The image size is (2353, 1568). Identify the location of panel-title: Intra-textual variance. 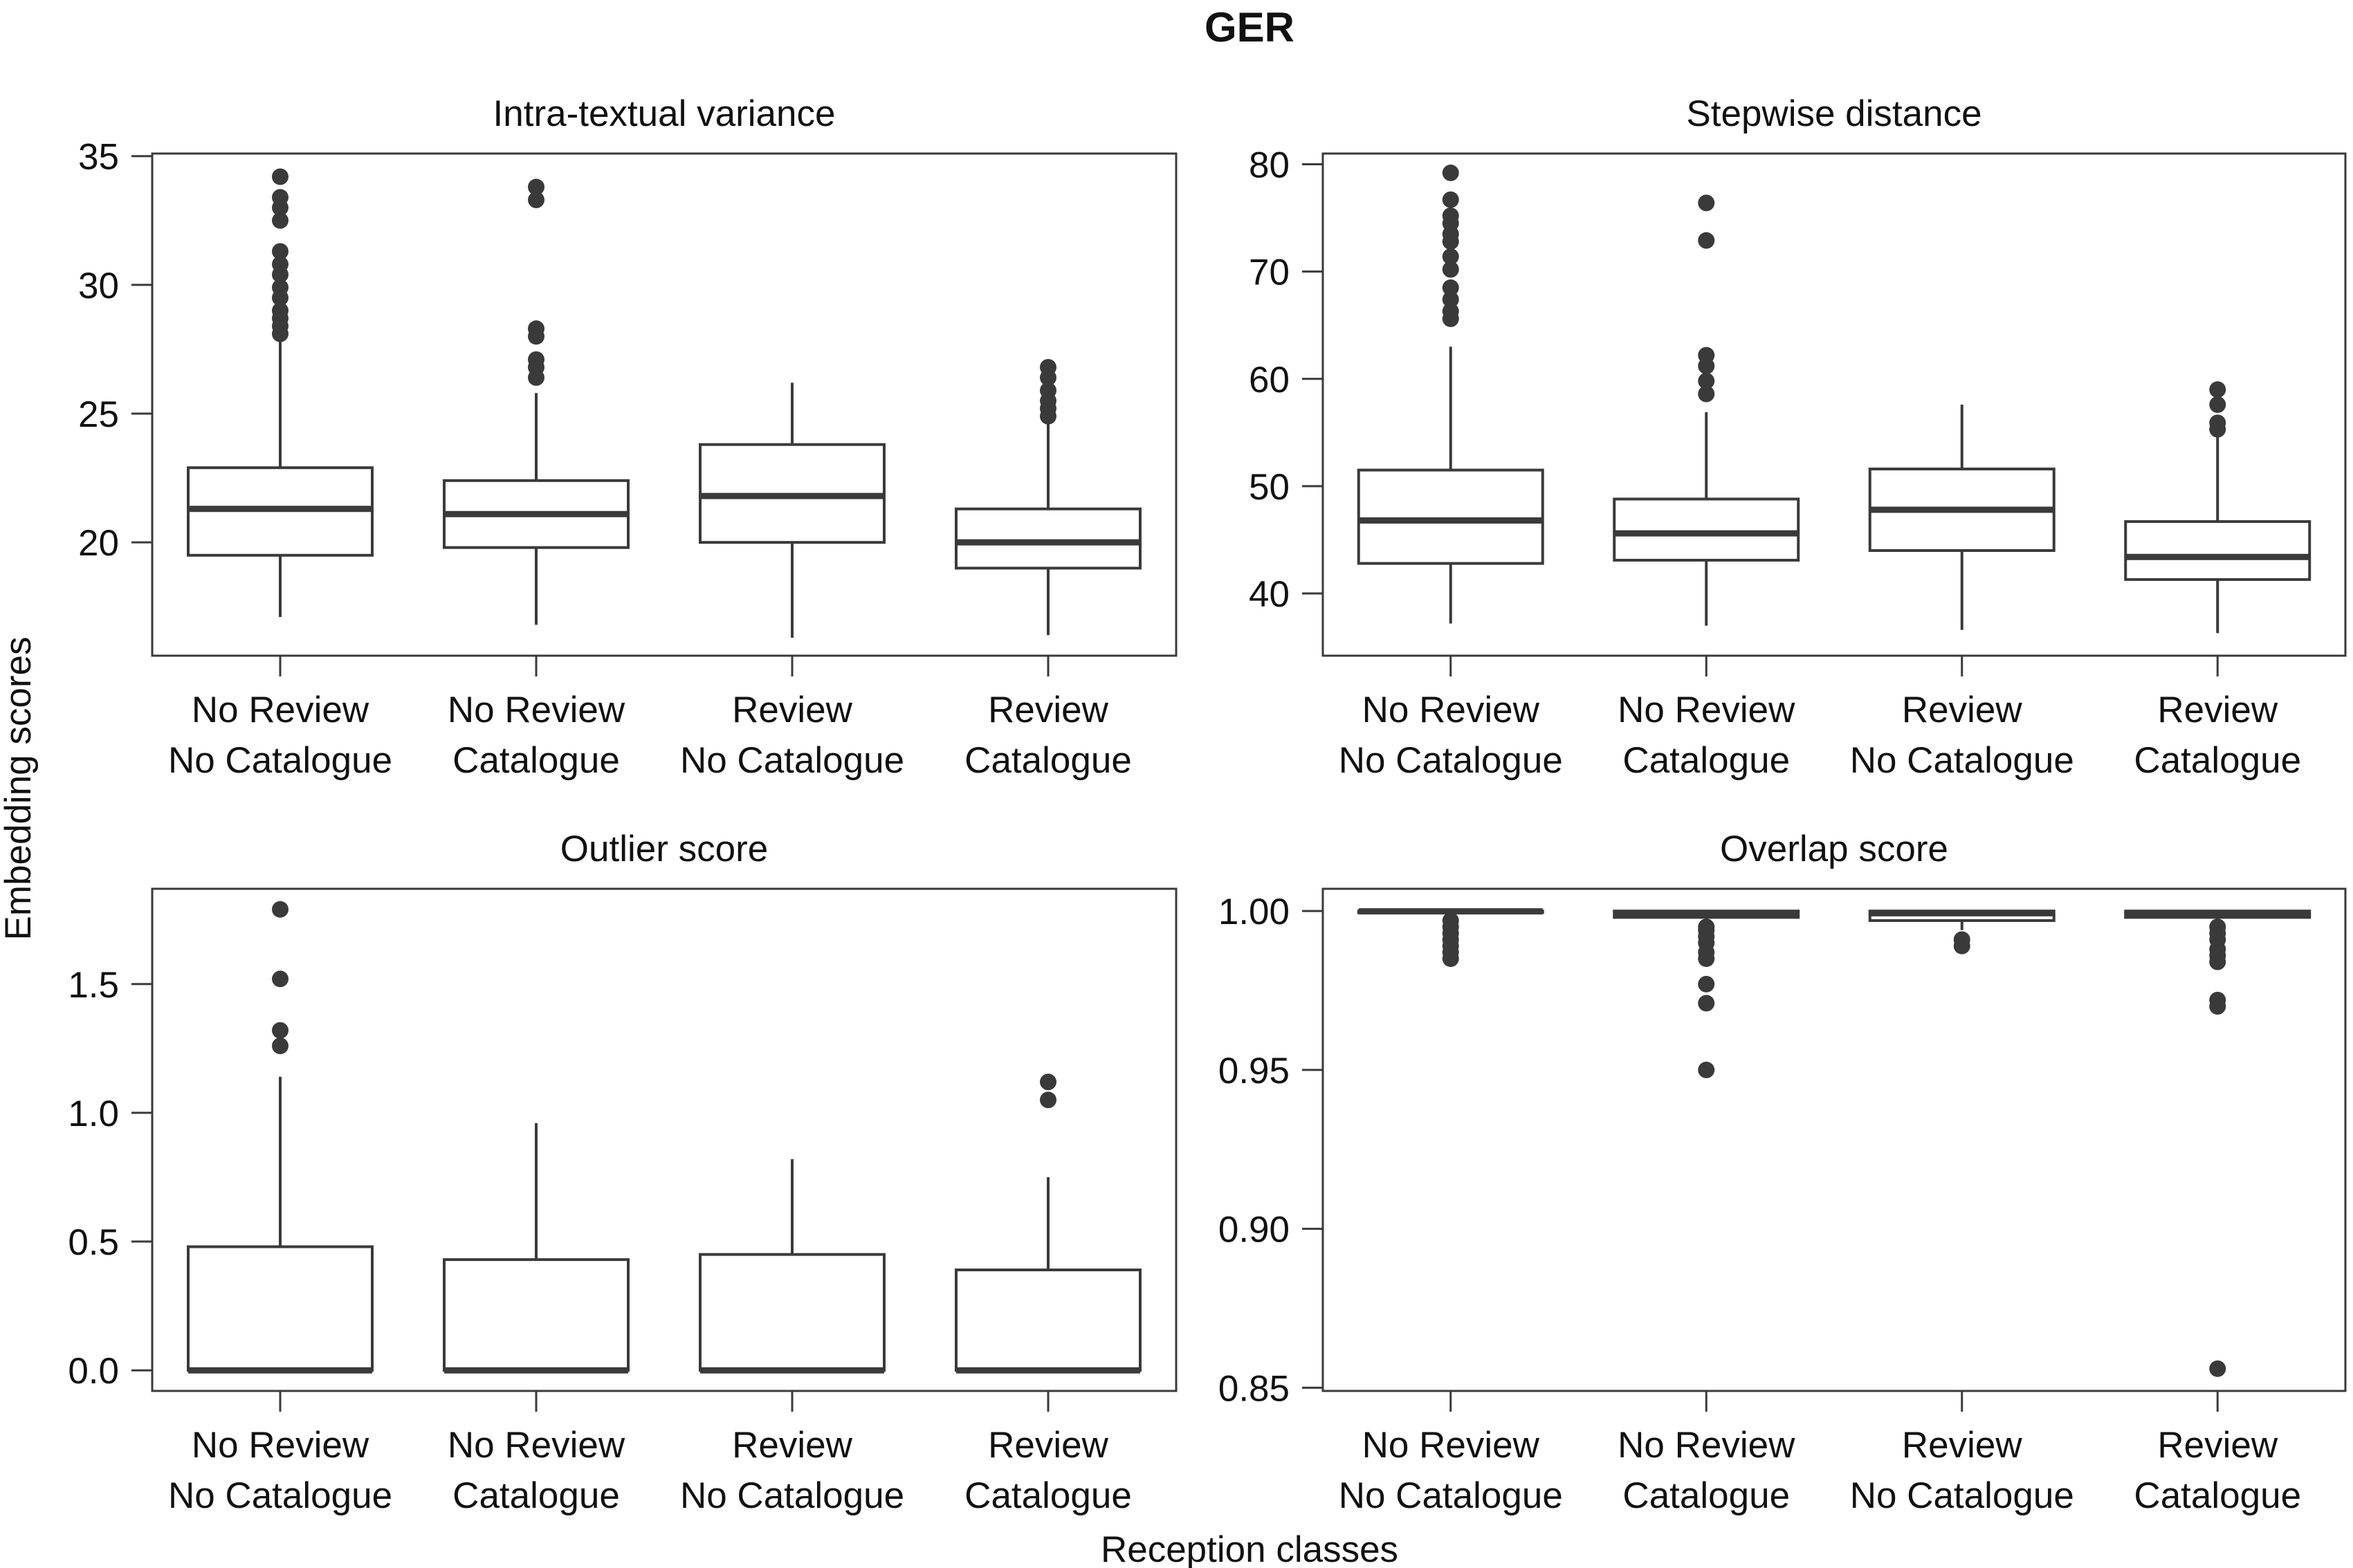
(664, 113).